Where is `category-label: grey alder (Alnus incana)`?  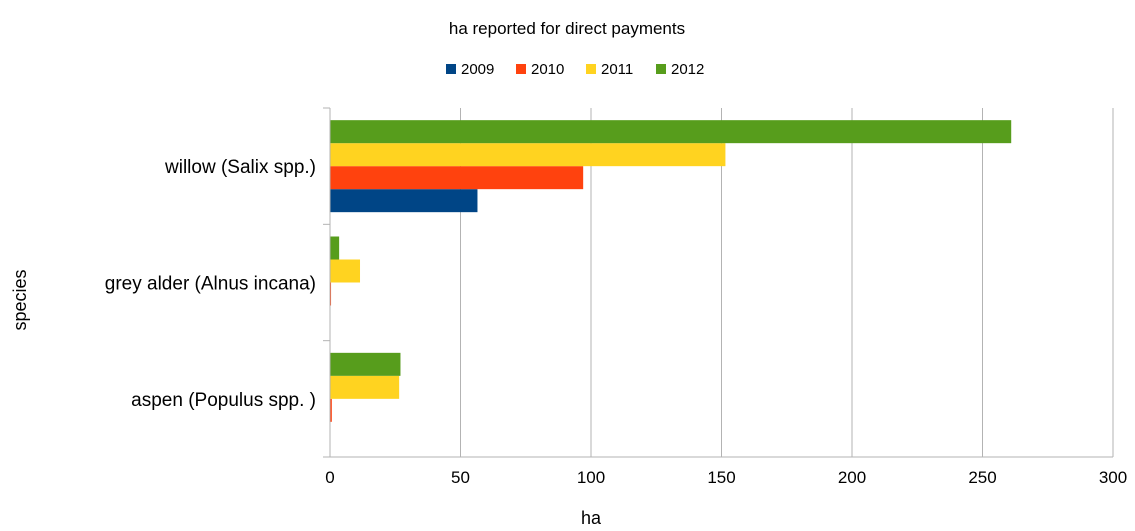 category-label: grey alder (Alnus incana) is located at coordinates (210, 284).